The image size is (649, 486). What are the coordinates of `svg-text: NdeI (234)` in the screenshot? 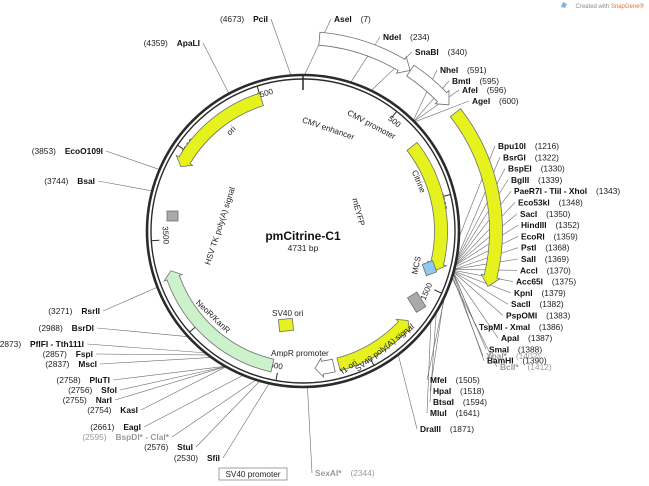 It's located at (406, 35).